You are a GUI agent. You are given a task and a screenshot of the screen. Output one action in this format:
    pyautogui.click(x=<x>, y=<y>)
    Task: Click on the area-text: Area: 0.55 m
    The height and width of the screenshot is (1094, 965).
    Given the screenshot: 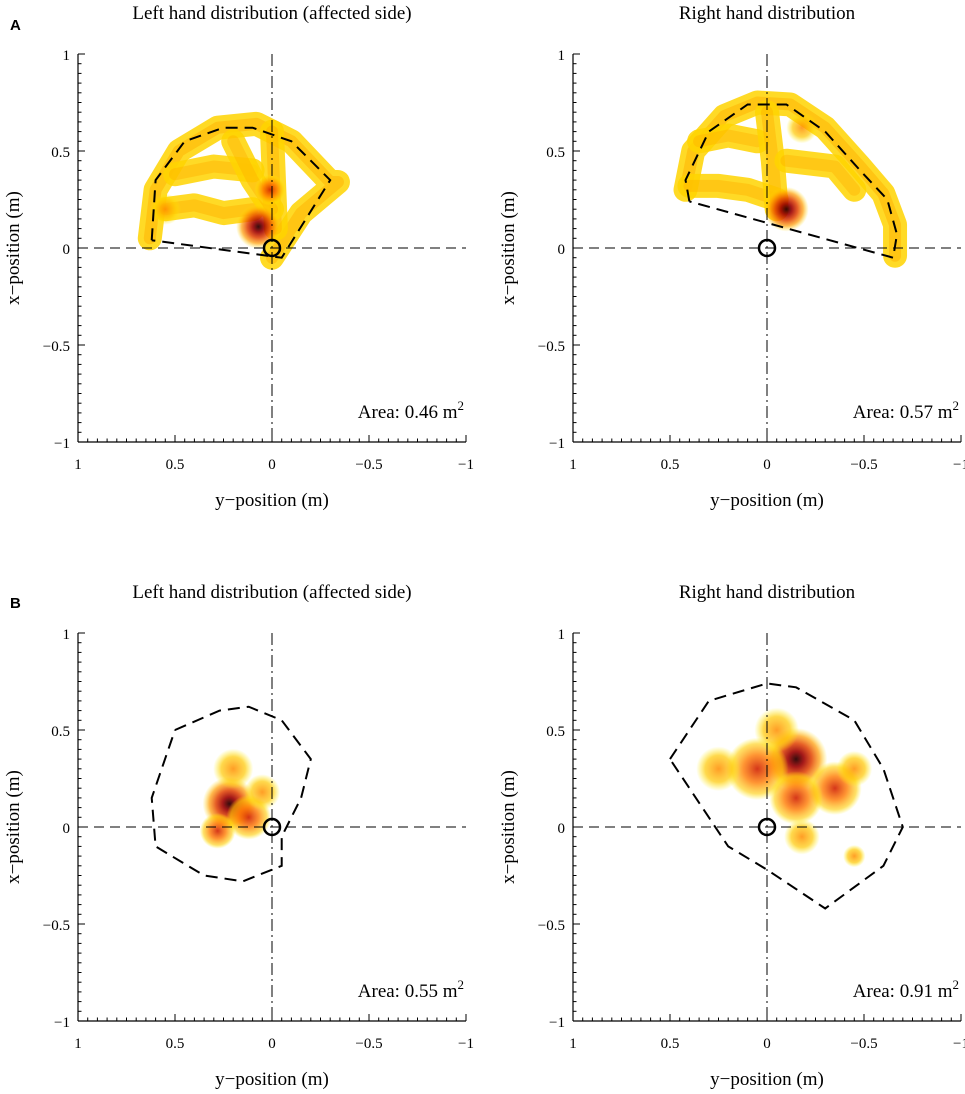 What is the action you would take?
    pyautogui.click(x=408, y=991)
    